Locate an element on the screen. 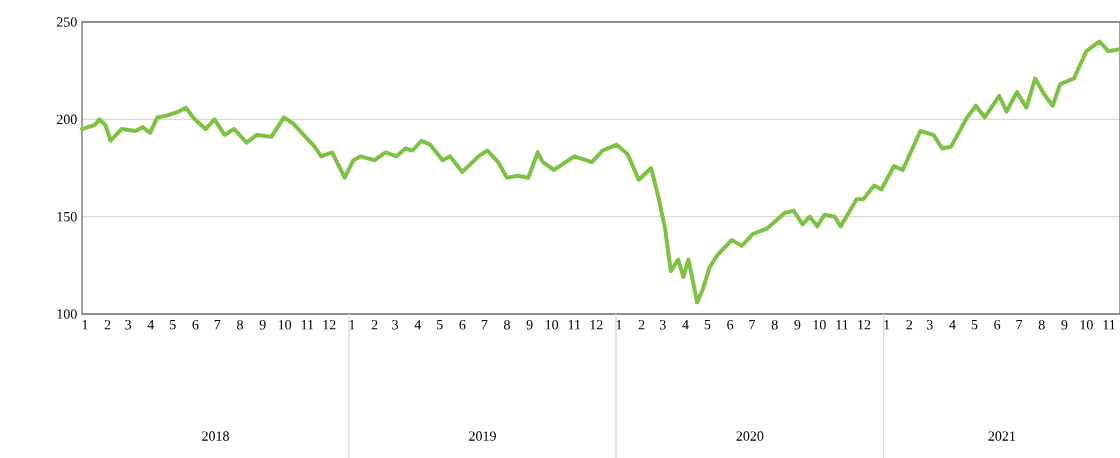 The width and height of the screenshot is (1120, 458). y-tick-label: 100 is located at coordinates (67, 314).